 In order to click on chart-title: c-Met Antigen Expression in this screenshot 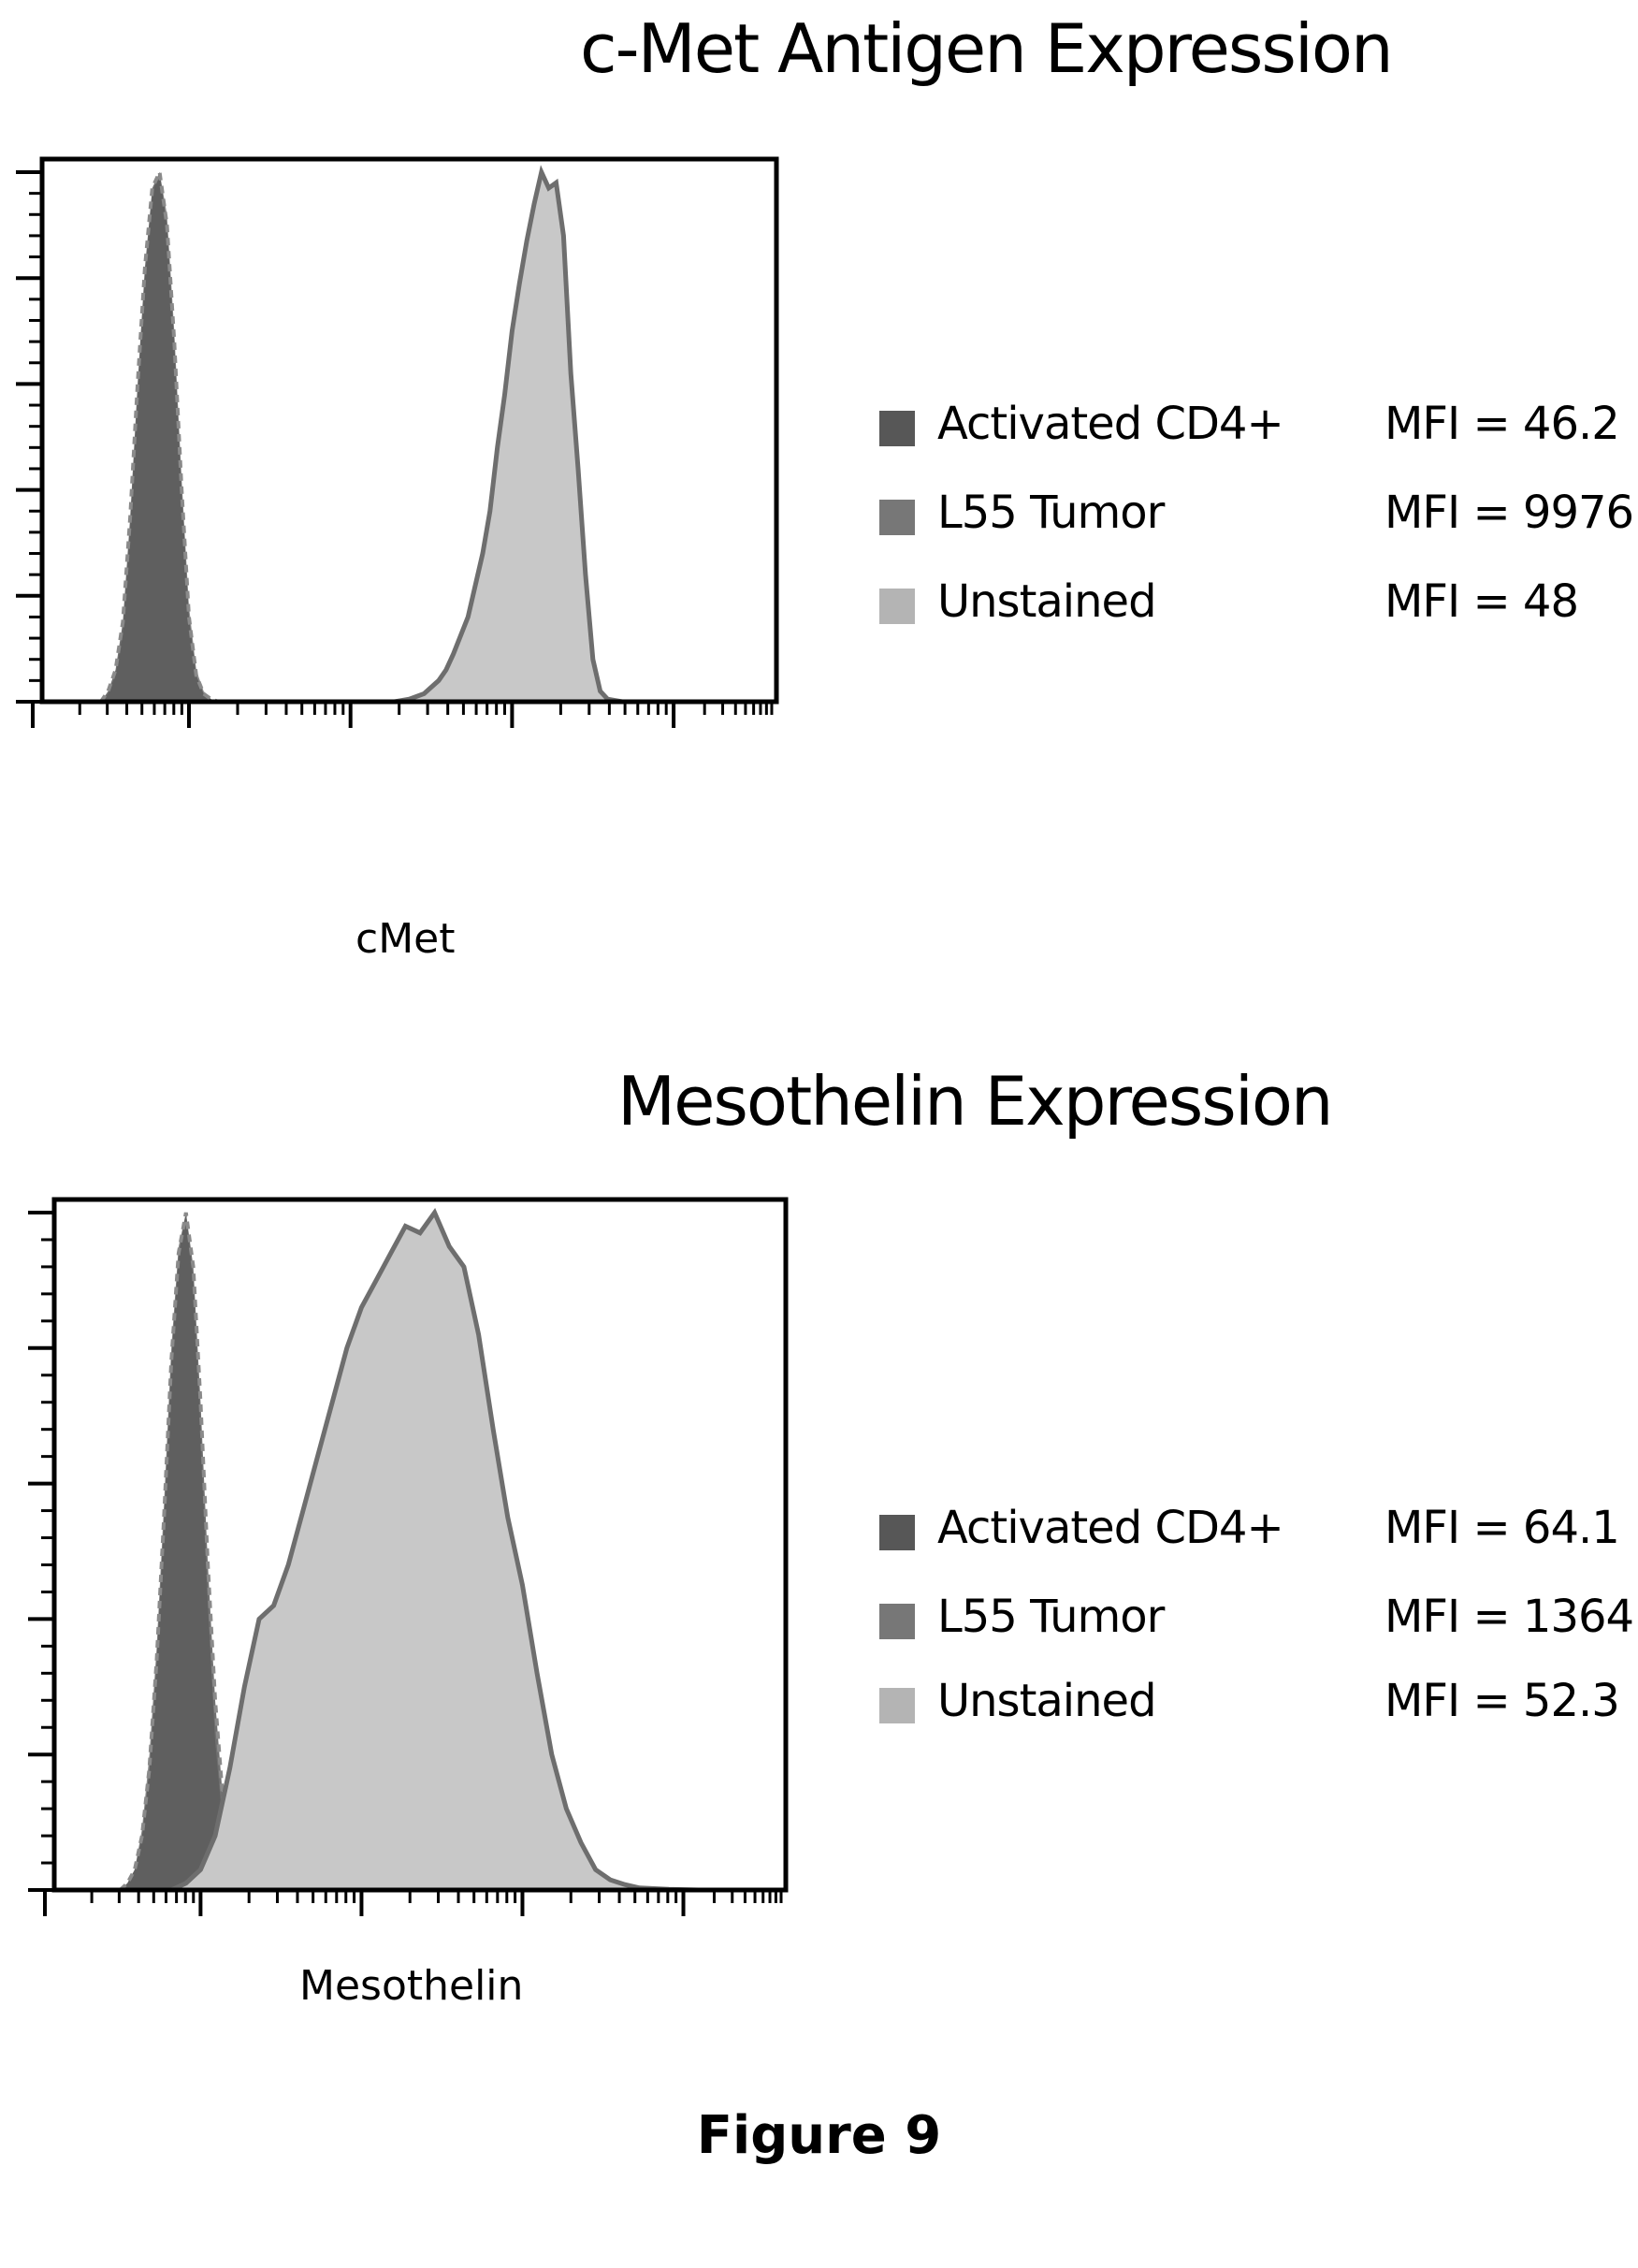, I will do `click(987, 48)`.